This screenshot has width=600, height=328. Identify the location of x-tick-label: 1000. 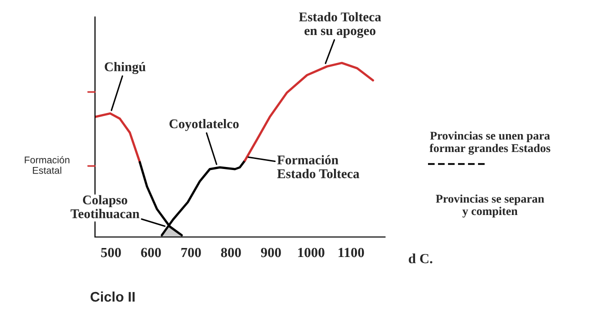
(311, 253).